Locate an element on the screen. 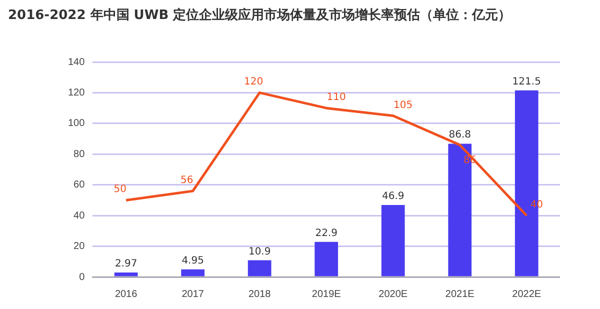  data-label: 120 is located at coordinates (254, 82).